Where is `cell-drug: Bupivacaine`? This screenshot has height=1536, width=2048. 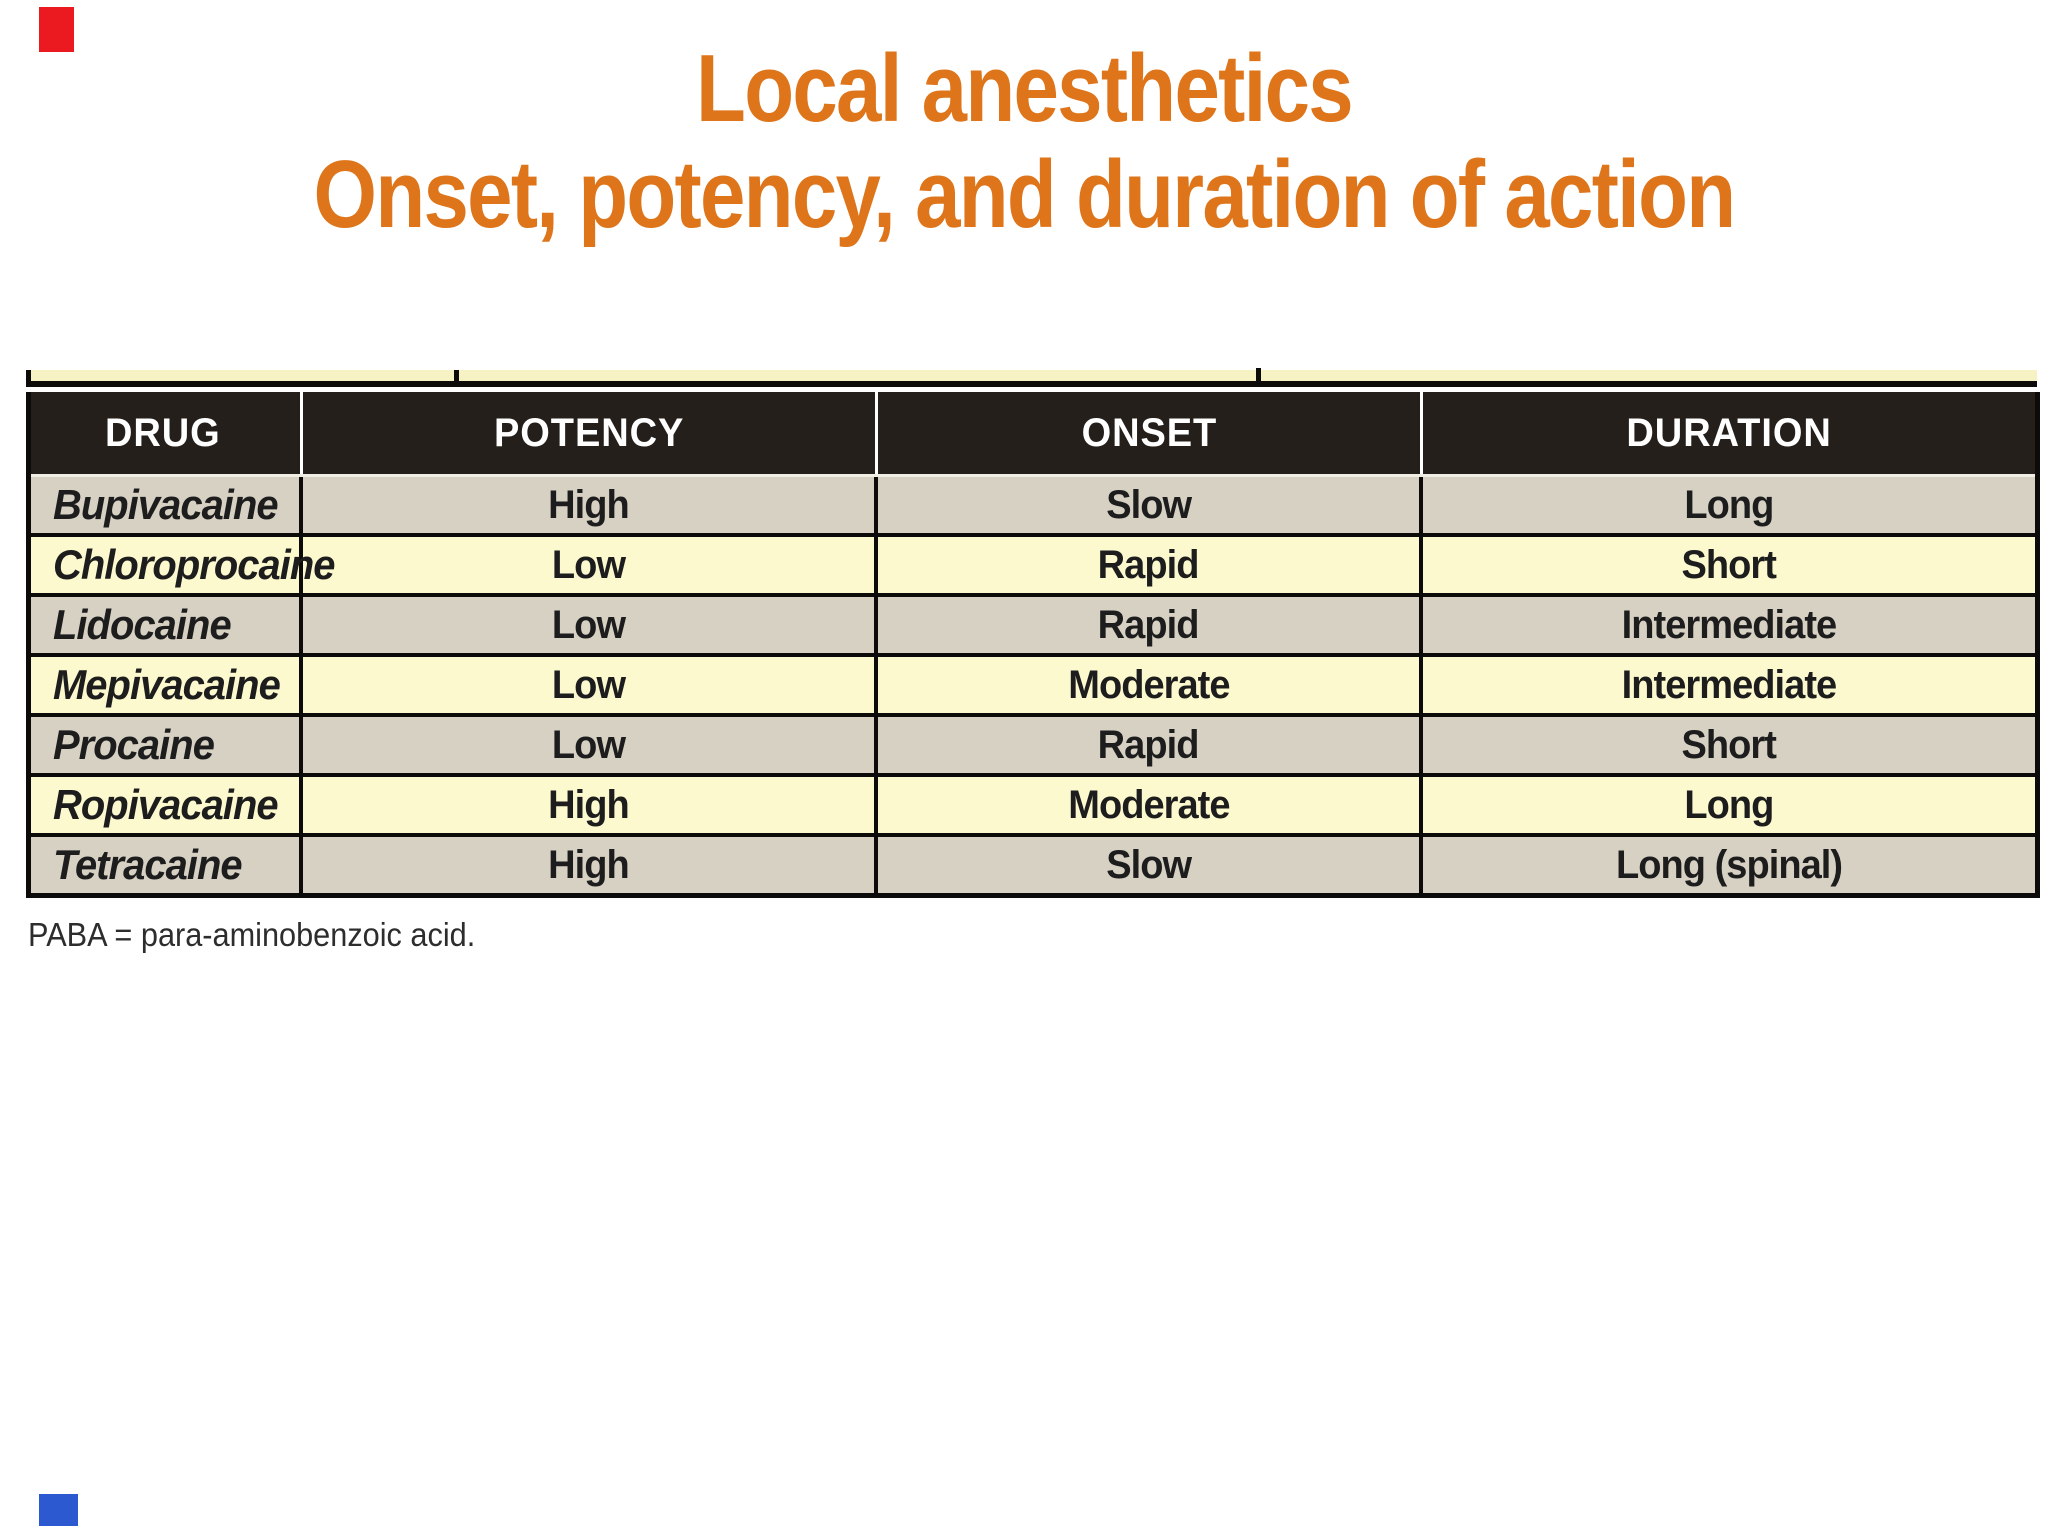 cell-drug: Bupivacaine is located at coordinates (167, 505).